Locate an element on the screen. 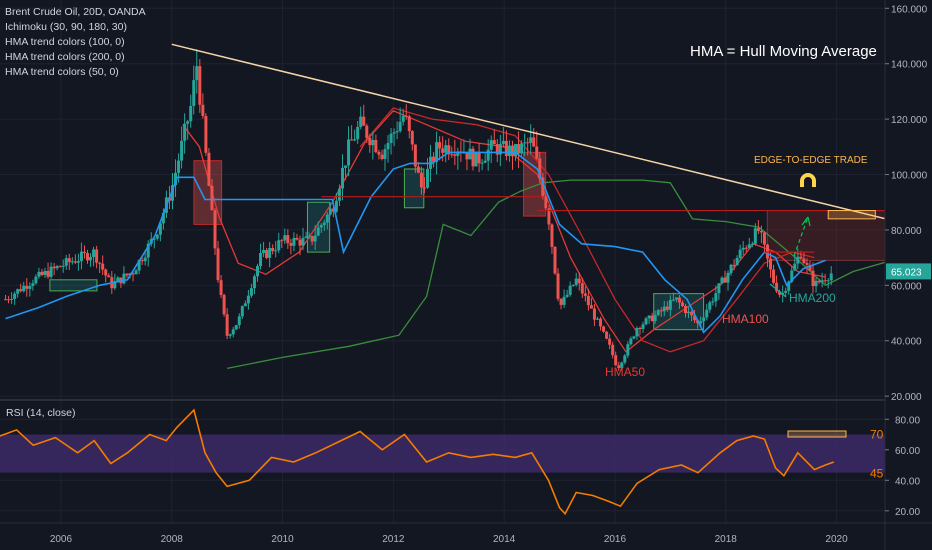 Image resolution: width=932 pixels, height=550 pixels. indicator-hma100: HMA trend colors (100, 0) is located at coordinates (65, 42).